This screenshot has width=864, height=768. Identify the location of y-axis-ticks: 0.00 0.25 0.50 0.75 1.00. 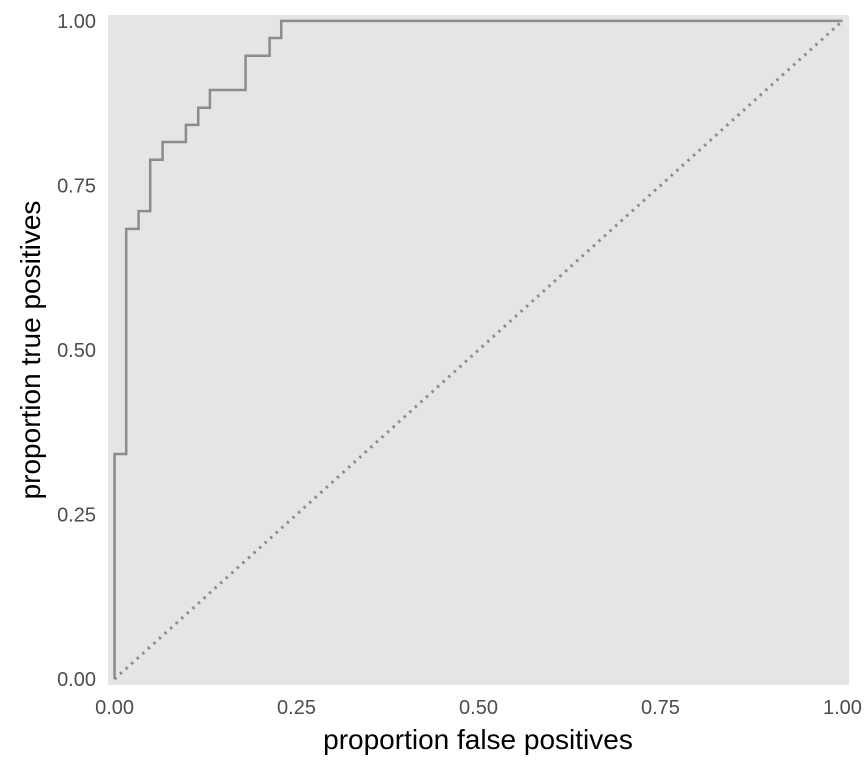
(76, 351).